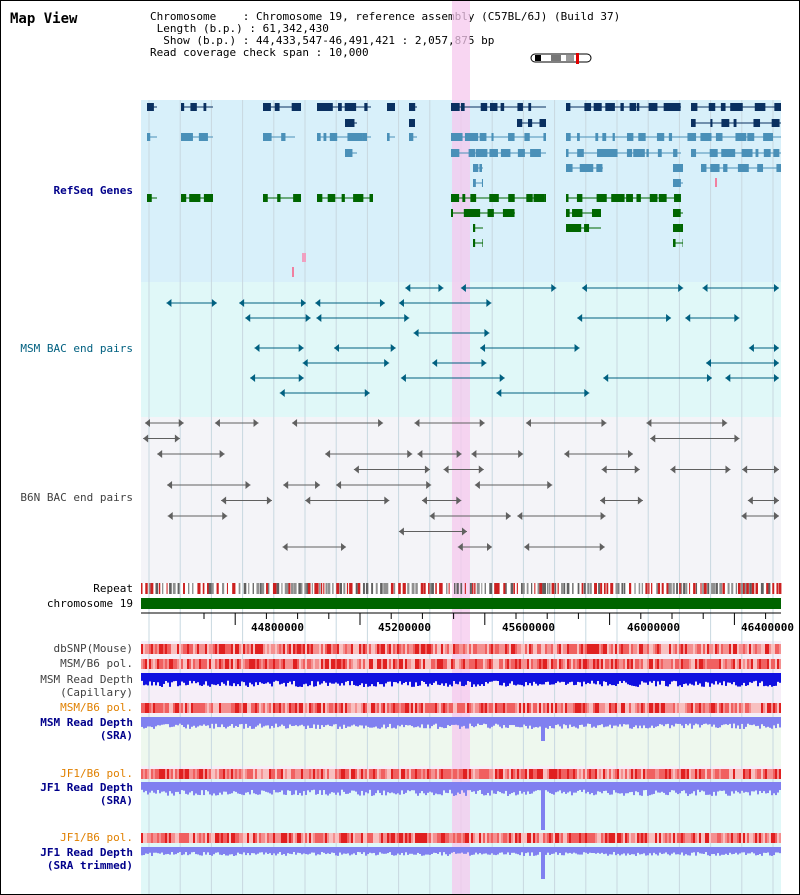 The height and width of the screenshot is (895, 800). I want to click on track-label-refseq: RefSeq Genes, so click(93, 190).